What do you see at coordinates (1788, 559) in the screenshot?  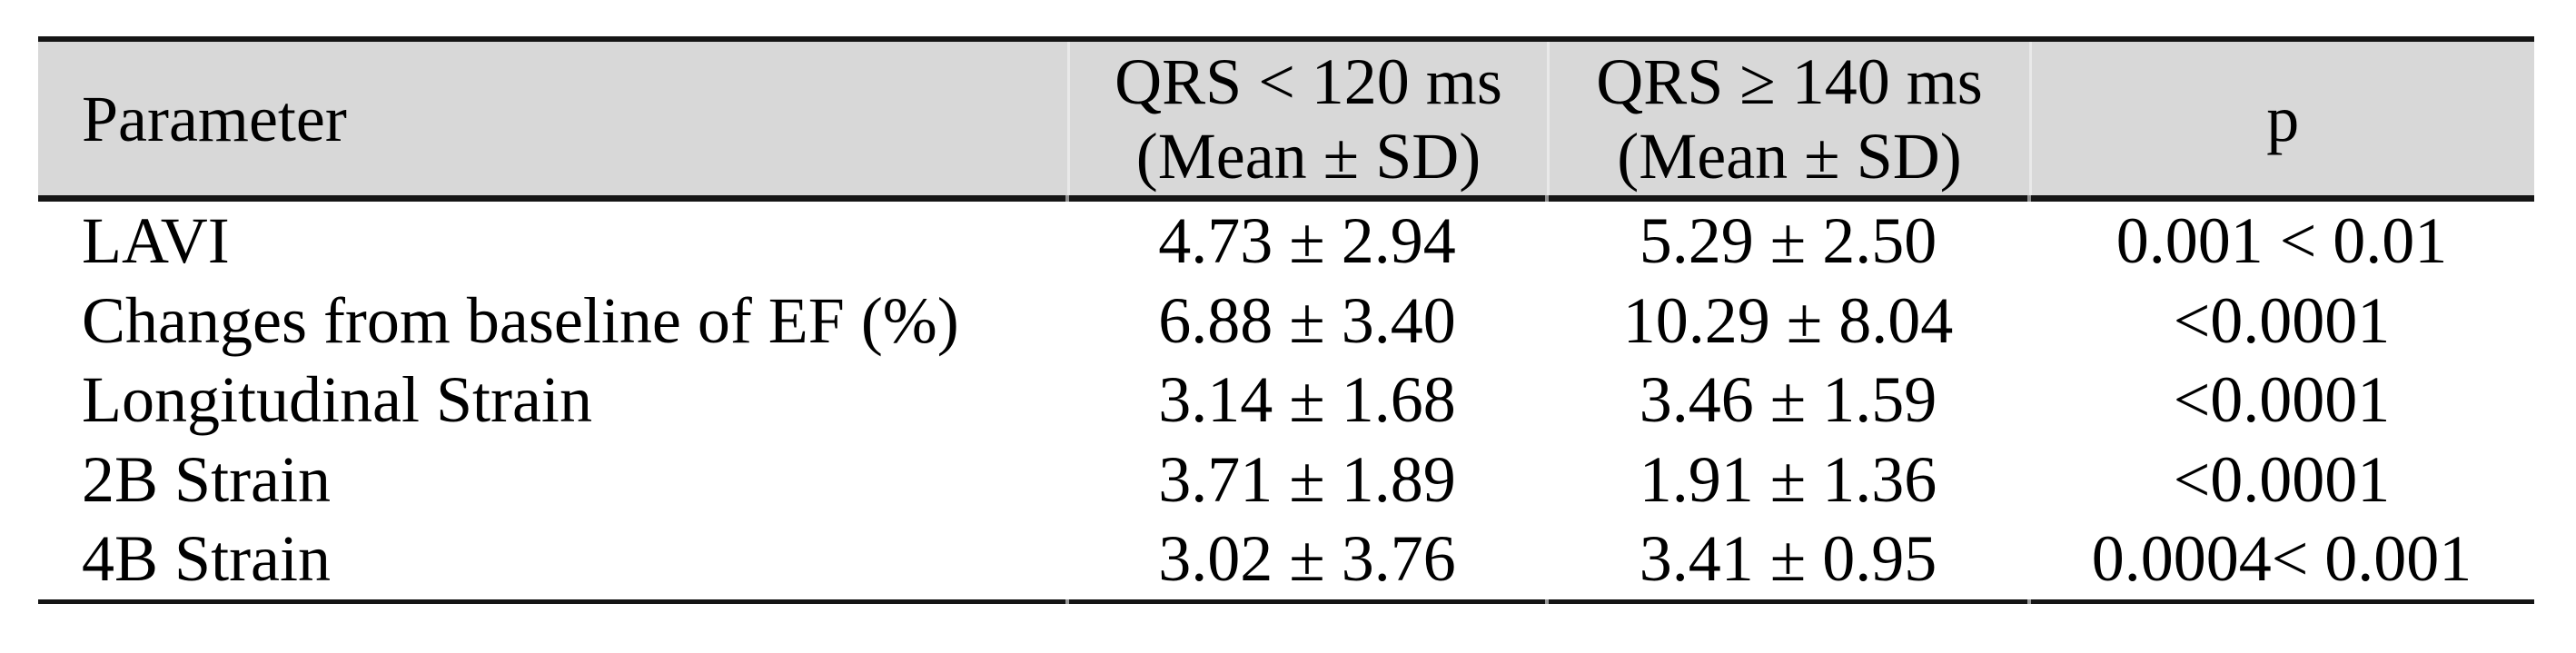 I see `cell-qrs-ge-140: 3.41 ± 0.95` at bounding box center [1788, 559].